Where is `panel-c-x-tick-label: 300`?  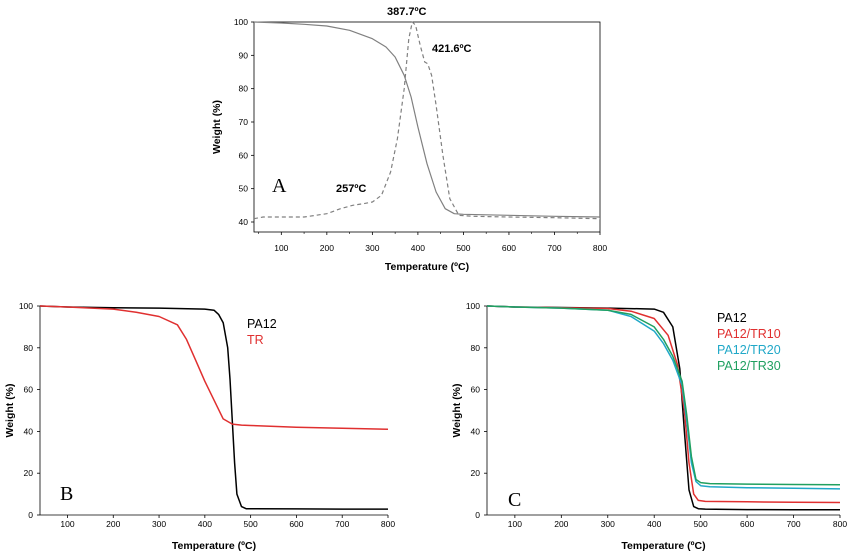 panel-c-x-tick-label: 300 is located at coordinates (608, 524).